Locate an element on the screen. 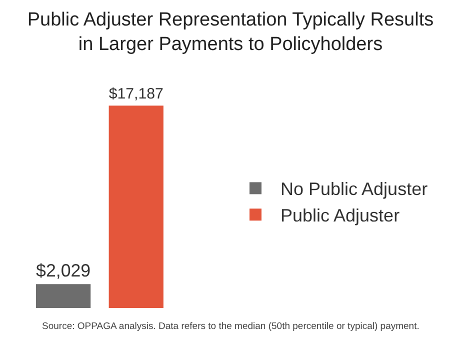 The width and height of the screenshot is (461, 338). legend-label: Public Adjuster is located at coordinates (340, 216).